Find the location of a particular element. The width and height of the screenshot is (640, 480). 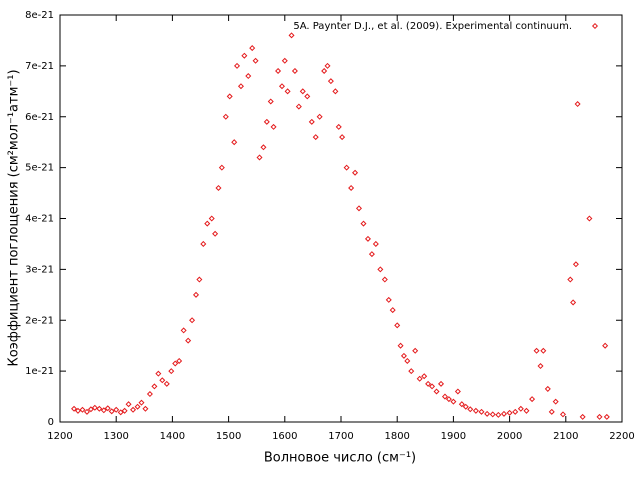

y-tick-label: 5e-21 is located at coordinates (39, 168).